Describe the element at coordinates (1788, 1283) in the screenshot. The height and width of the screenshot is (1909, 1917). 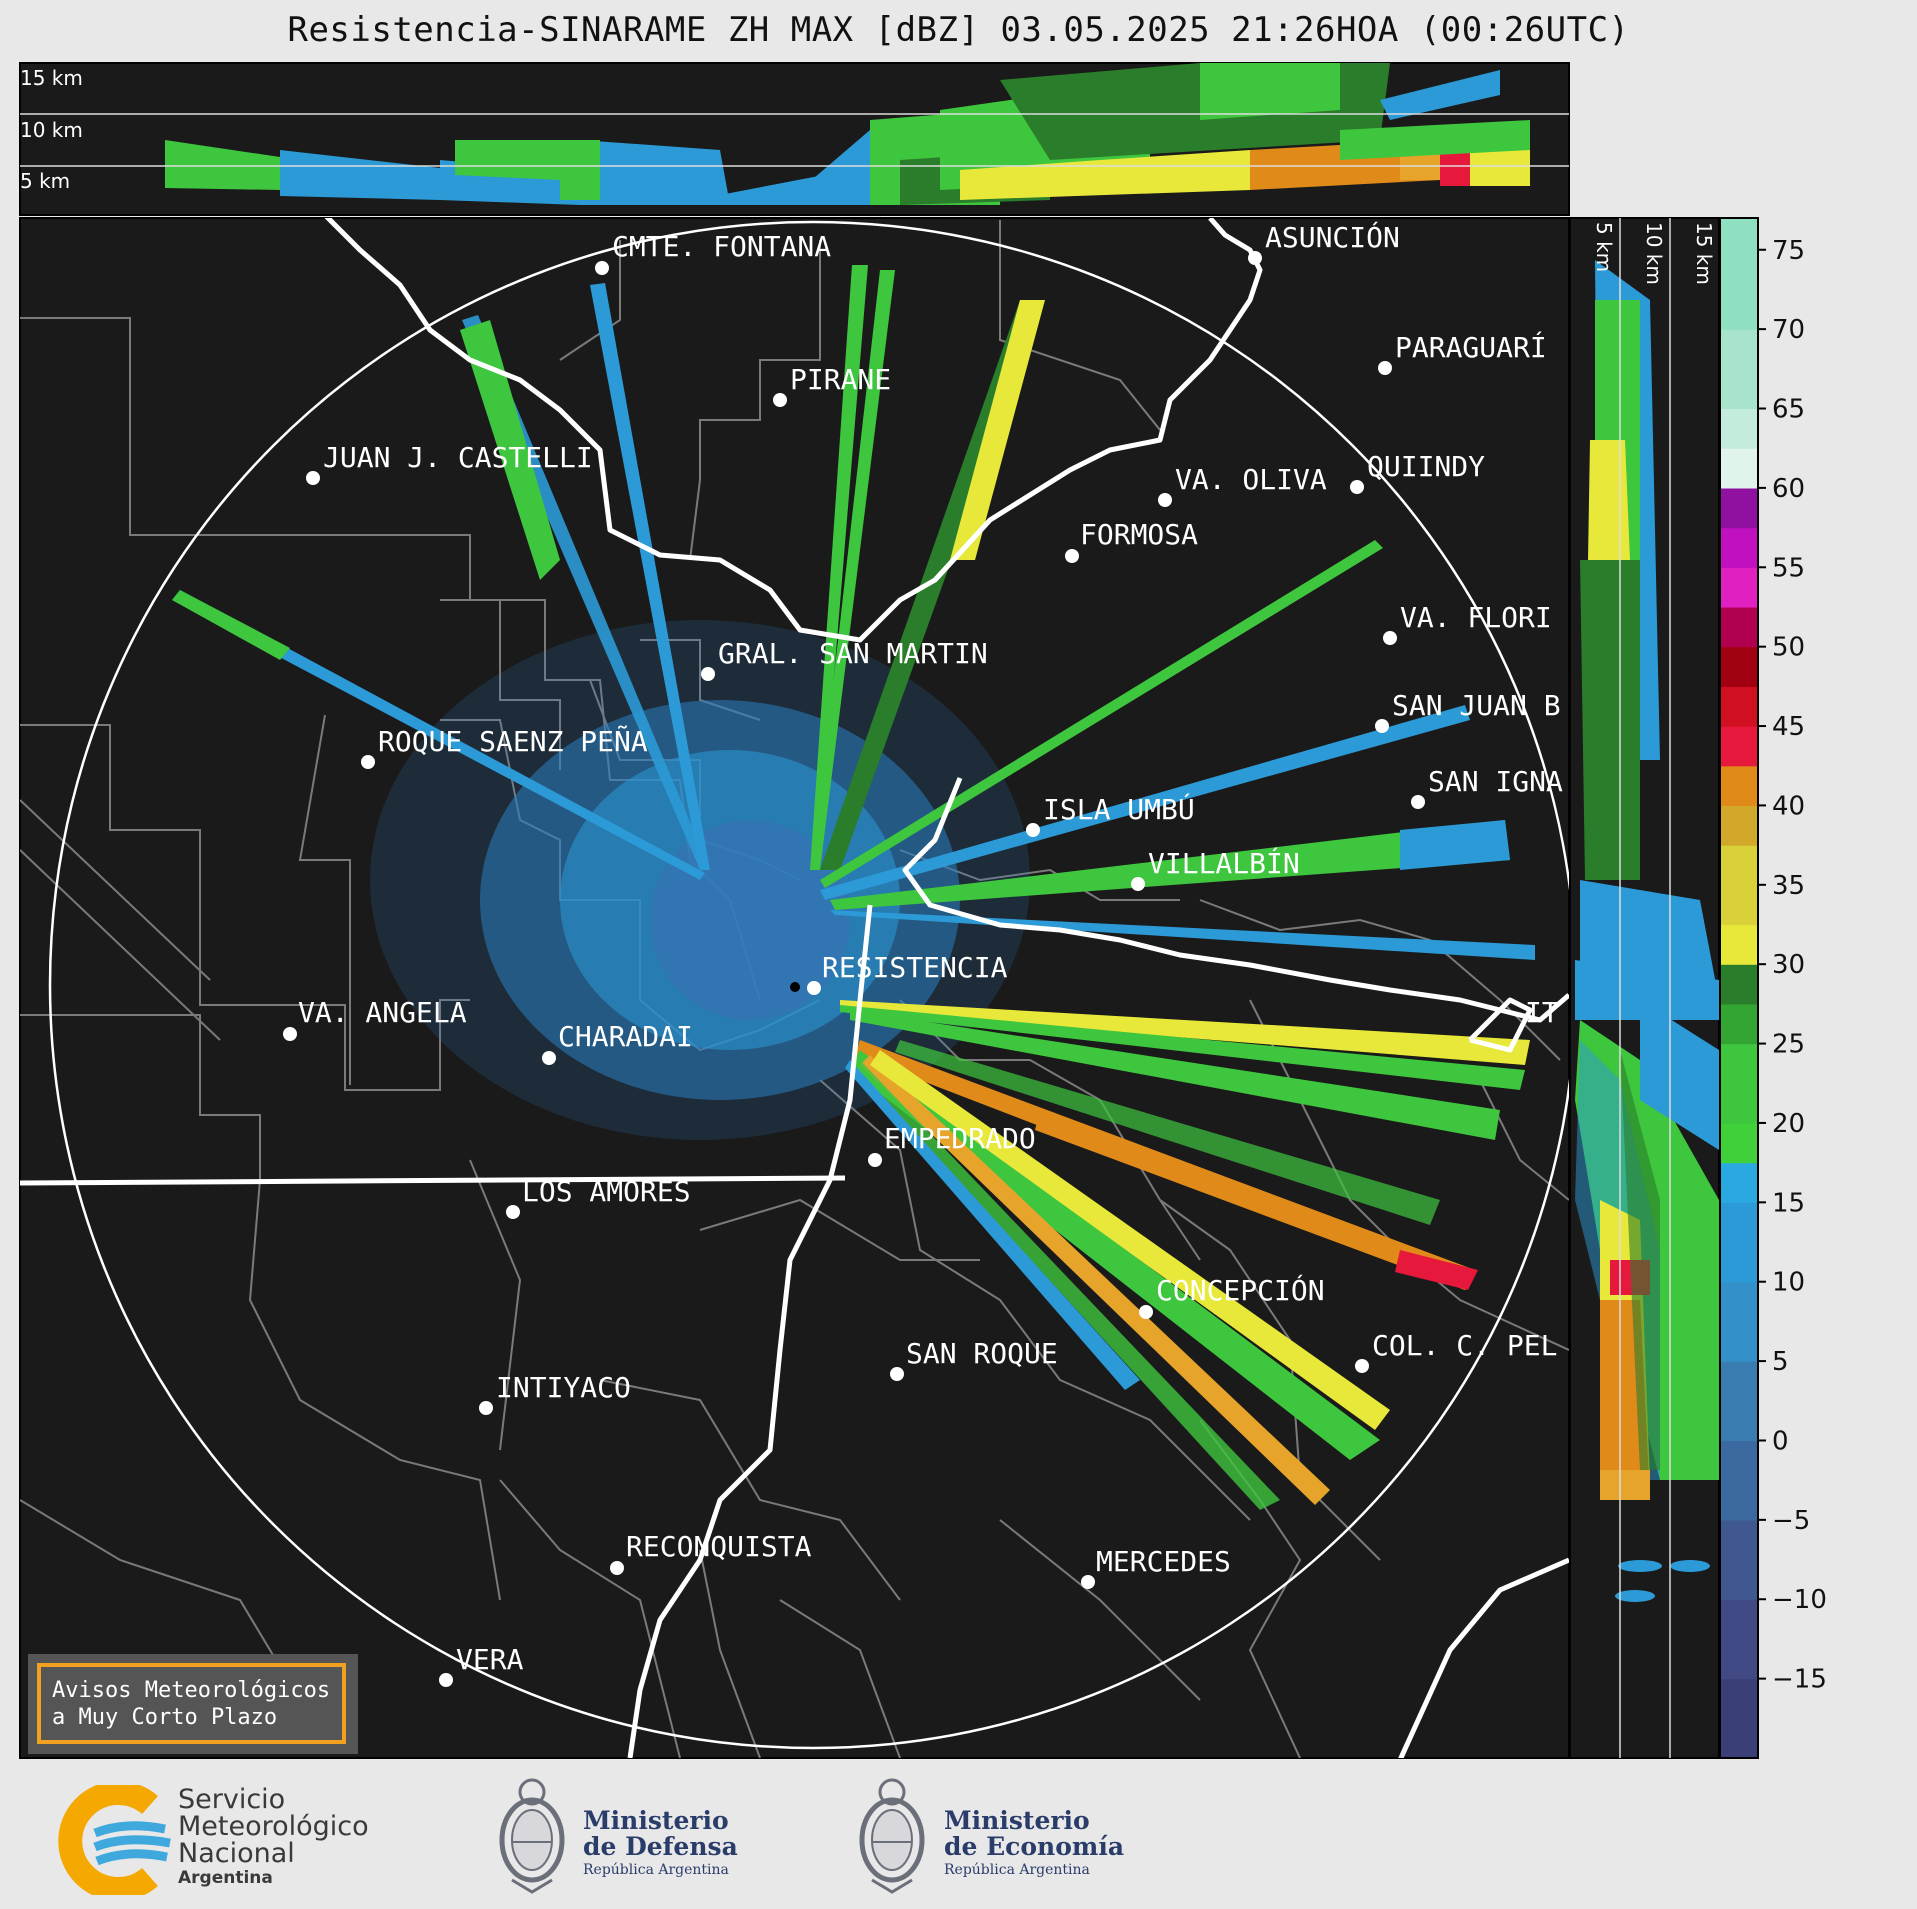
I see `colorbar-tick-label: 10` at that location.